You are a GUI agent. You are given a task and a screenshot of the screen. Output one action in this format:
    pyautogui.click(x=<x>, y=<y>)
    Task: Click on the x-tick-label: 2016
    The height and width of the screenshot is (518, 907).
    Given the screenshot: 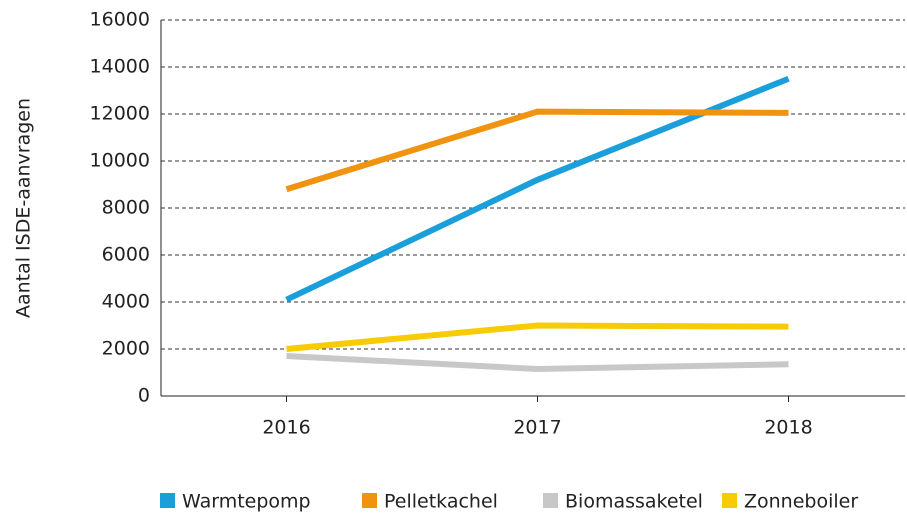 What is the action you would take?
    pyautogui.click(x=286, y=428)
    